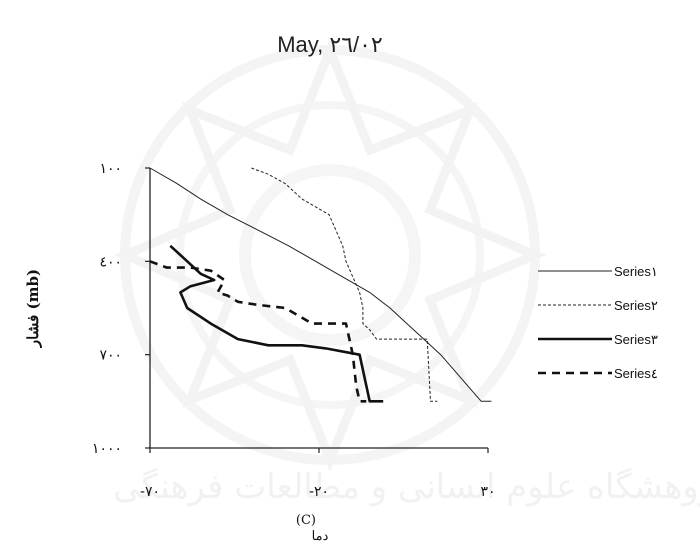 This screenshot has width=700, height=546. Describe the element at coordinates (107, 449) in the screenshot. I see `y-tick-label: ١٠٠٠` at that location.